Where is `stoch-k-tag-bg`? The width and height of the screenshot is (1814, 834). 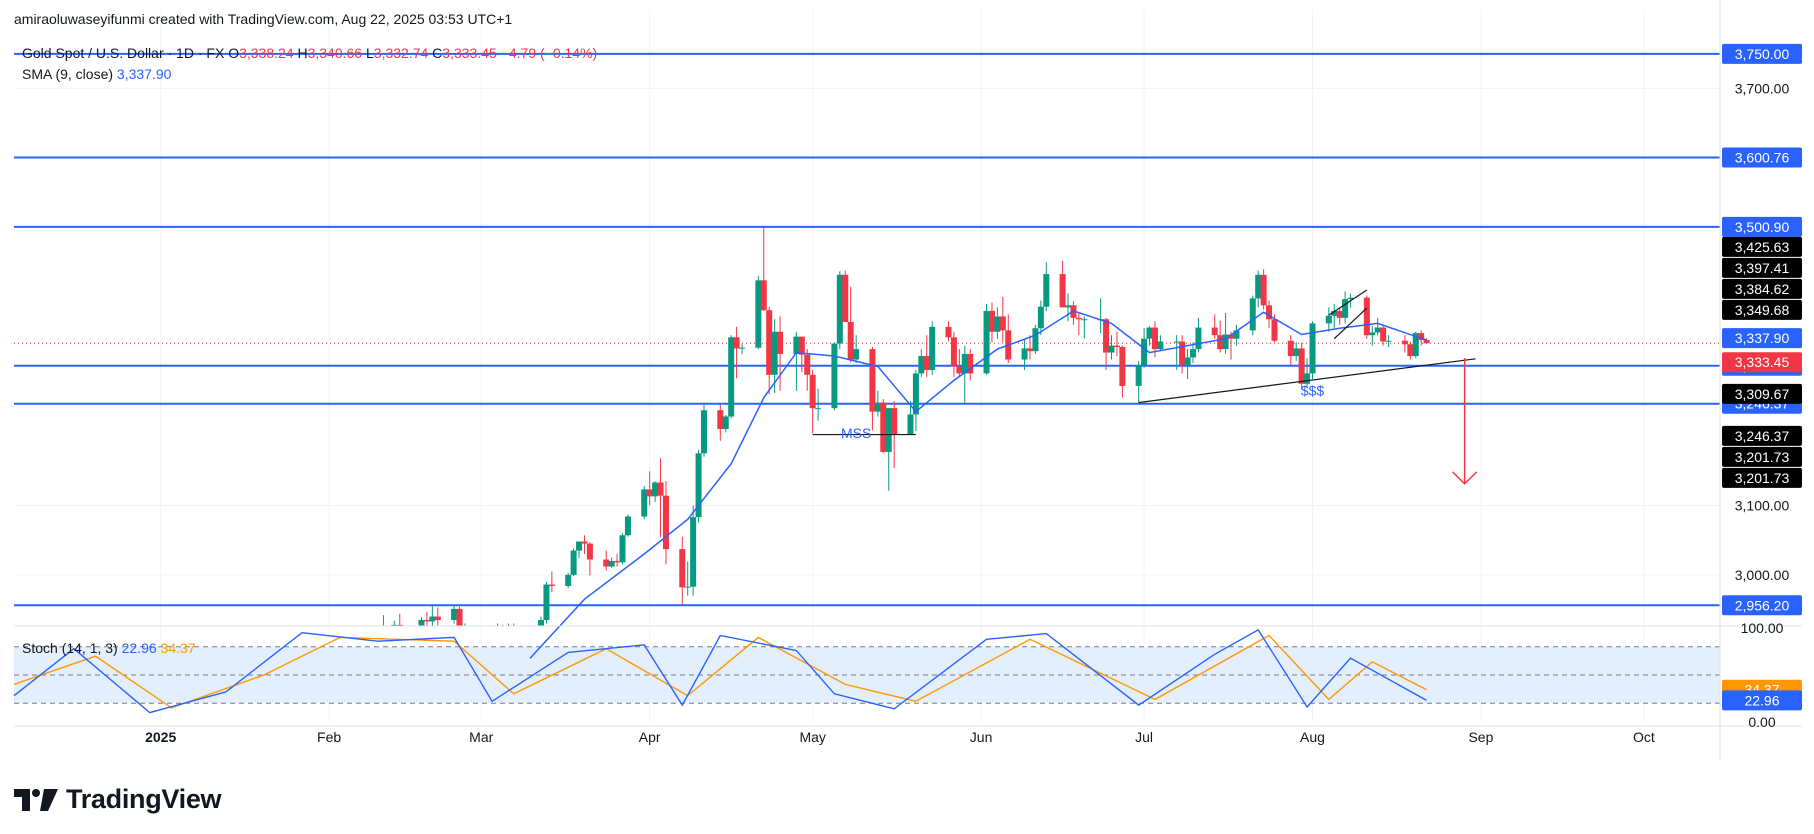 stoch-k-tag-bg is located at coordinates (1762, 700).